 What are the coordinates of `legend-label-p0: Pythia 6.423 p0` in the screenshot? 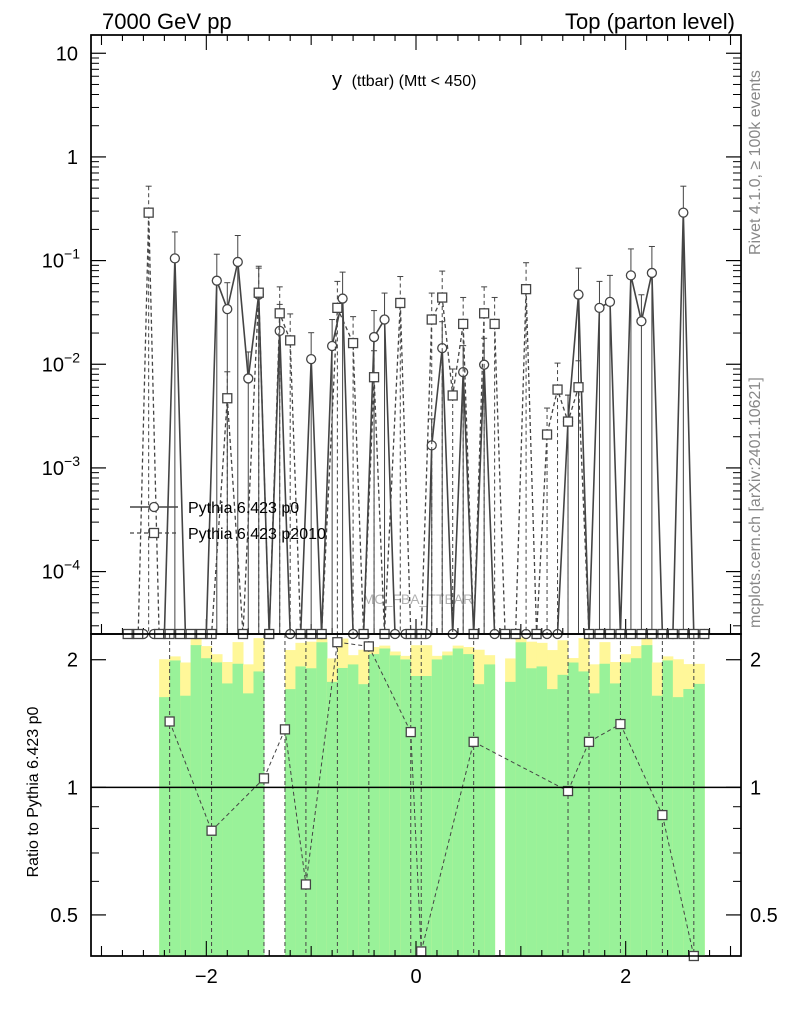 It's located at (243, 508).